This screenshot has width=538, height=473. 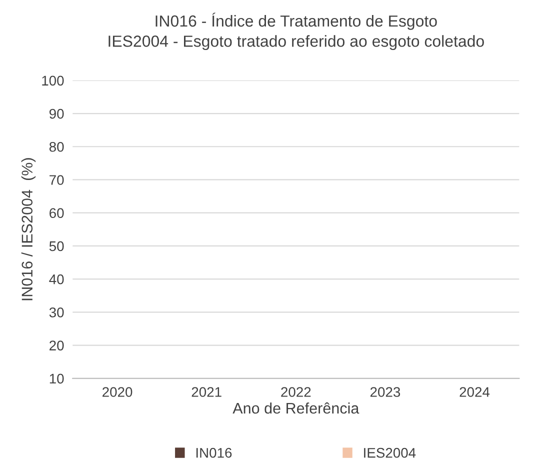 I want to click on chart-title: IN016 - Índice de Tratamento de Esgoto, so click(x=296, y=21).